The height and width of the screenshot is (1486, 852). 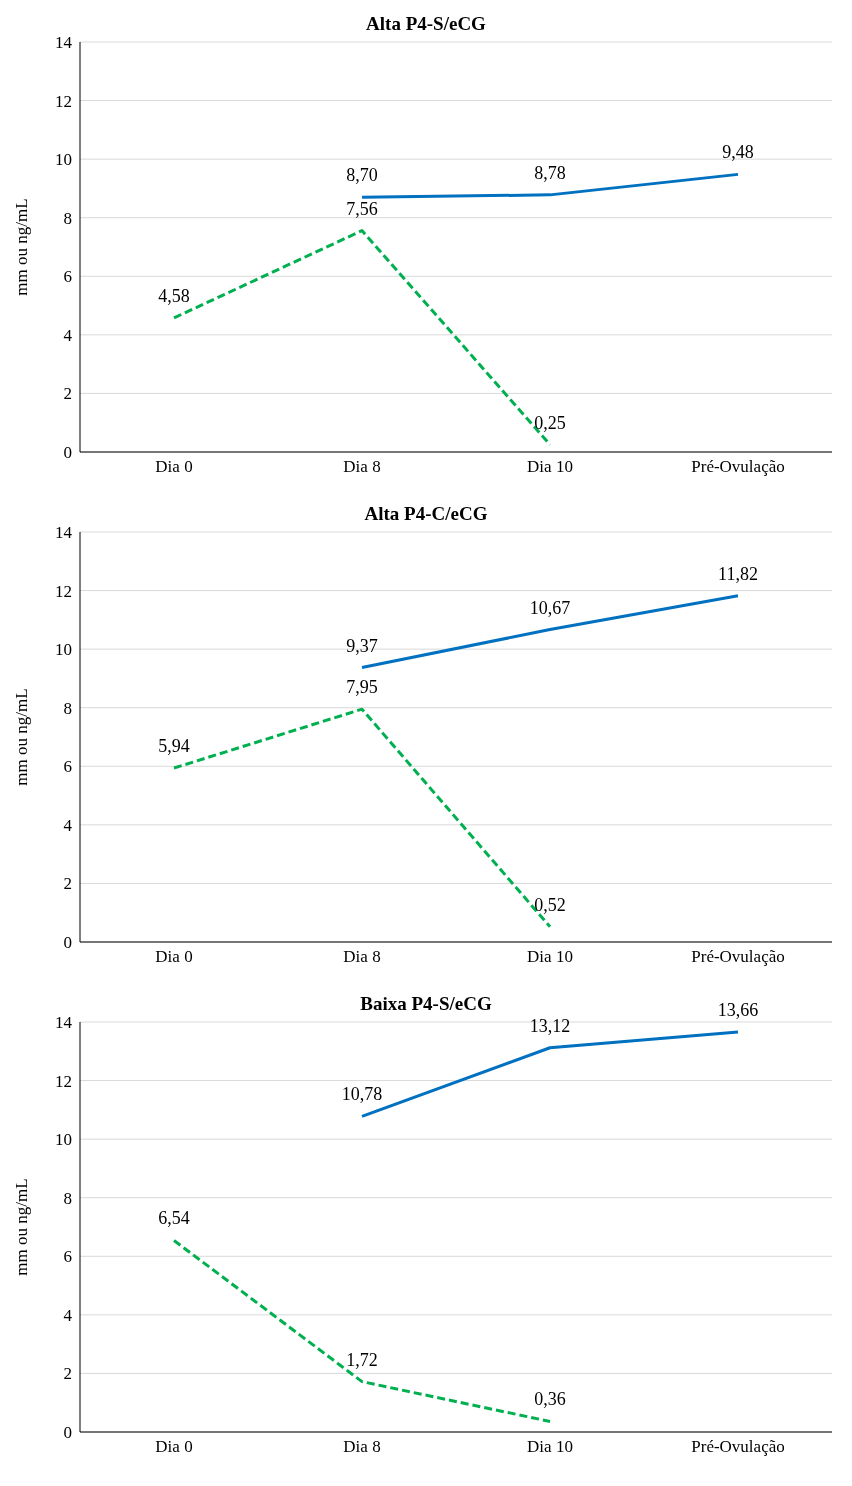 What do you see at coordinates (426, 23) in the screenshot?
I see `chart-title: Alta P4-S/eCG` at bounding box center [426, 23].